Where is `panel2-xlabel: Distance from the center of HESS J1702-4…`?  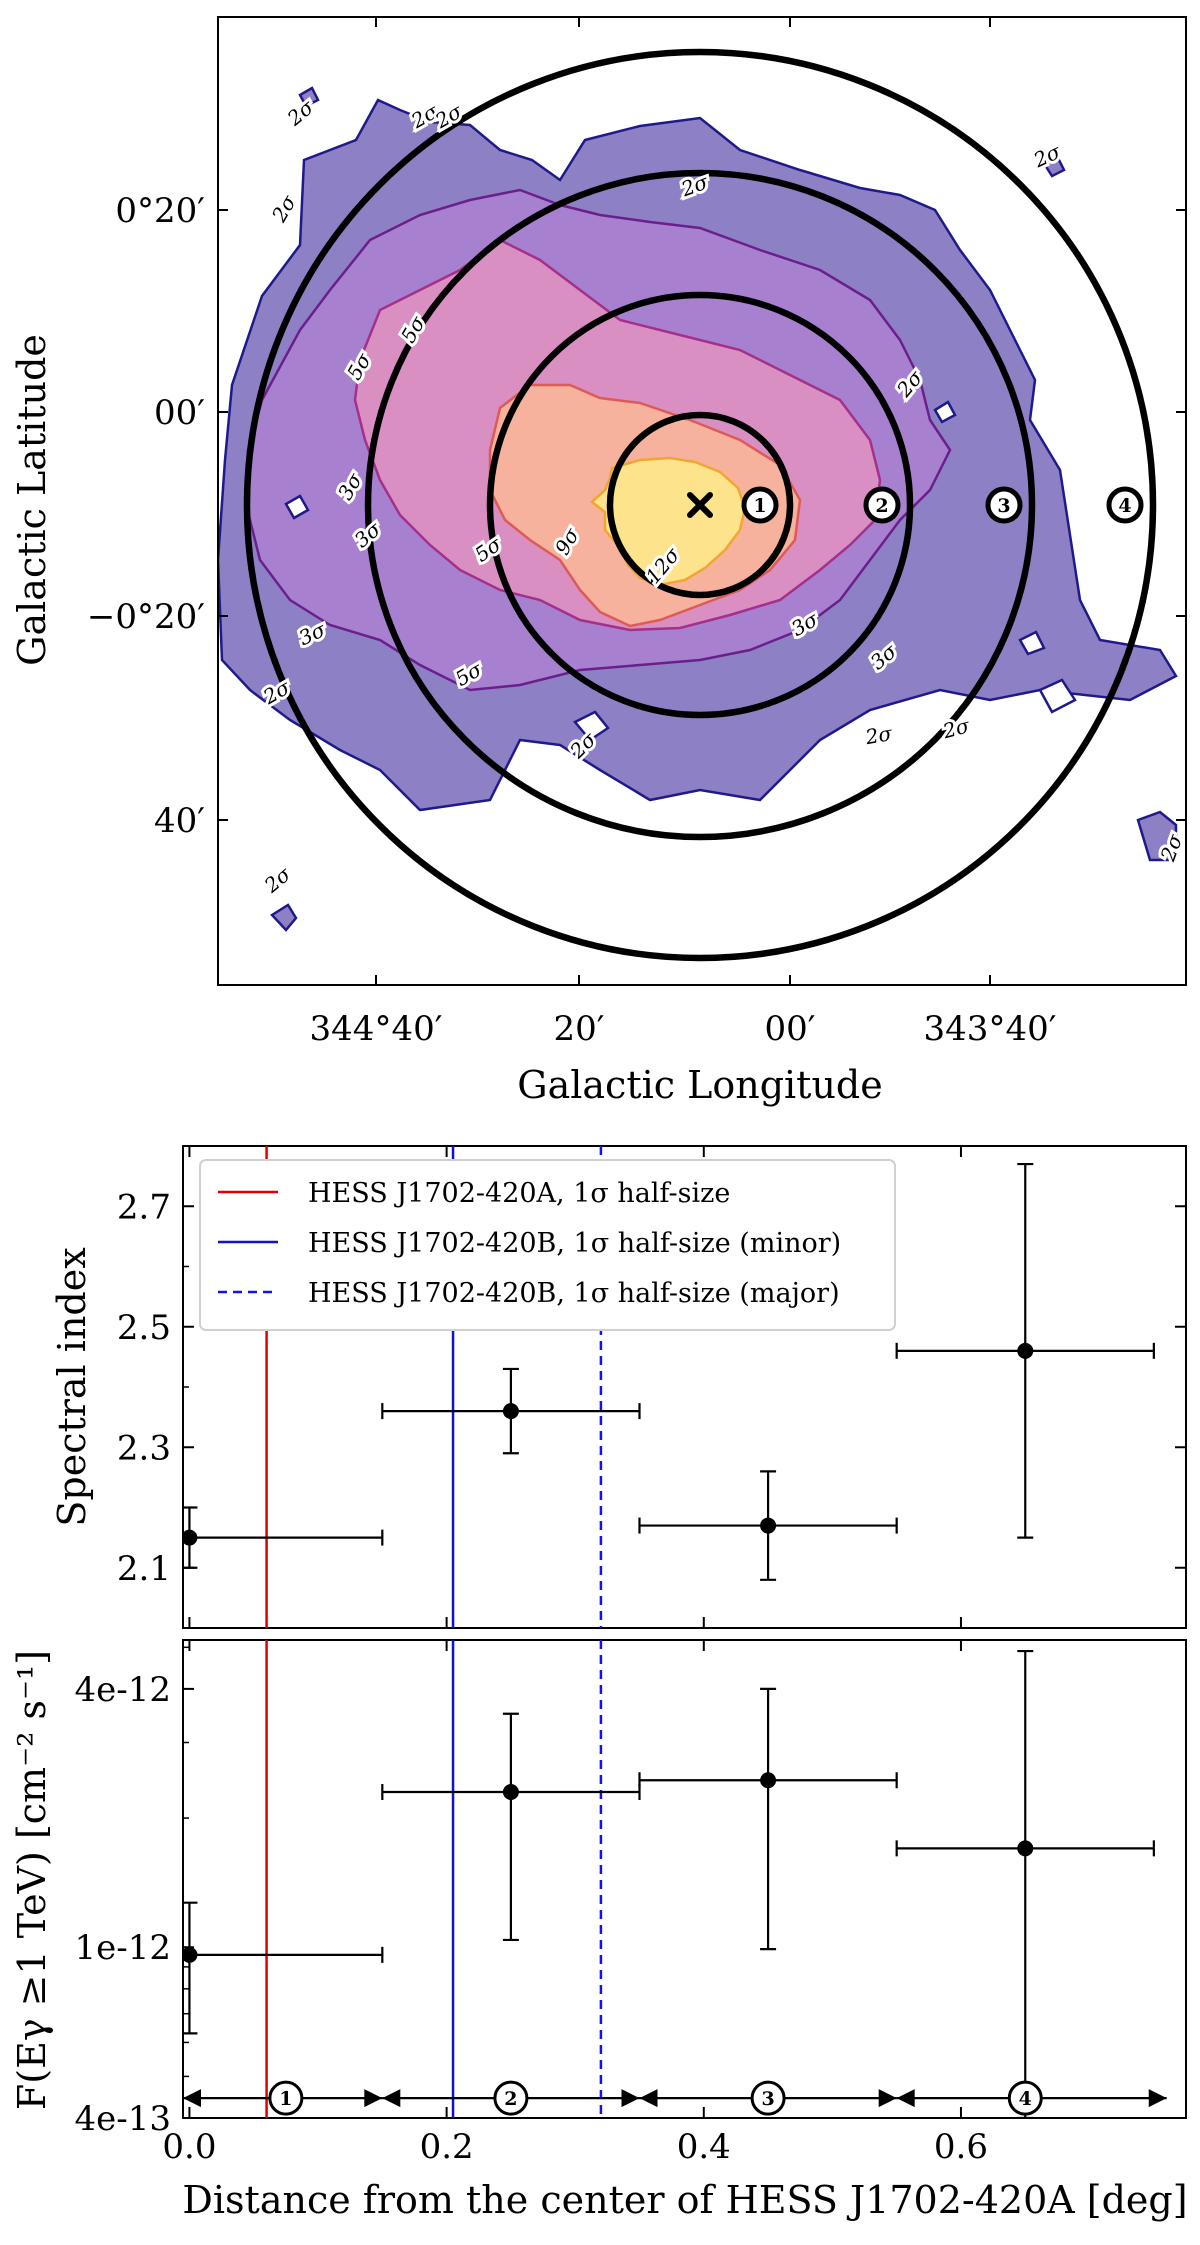
panel2-xlabel: Distance from the center of HESS J1702-4… is located at coordinates (684, 2200).